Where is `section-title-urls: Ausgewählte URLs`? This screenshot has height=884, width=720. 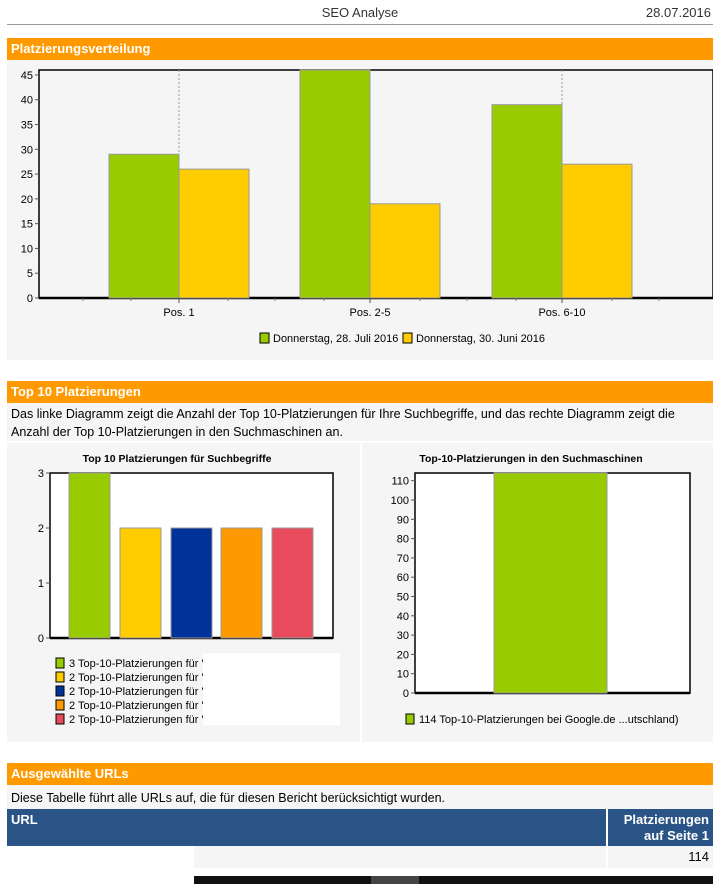
section-title-urls: Ausgewählte URLs is located at coordinates (360, 774).